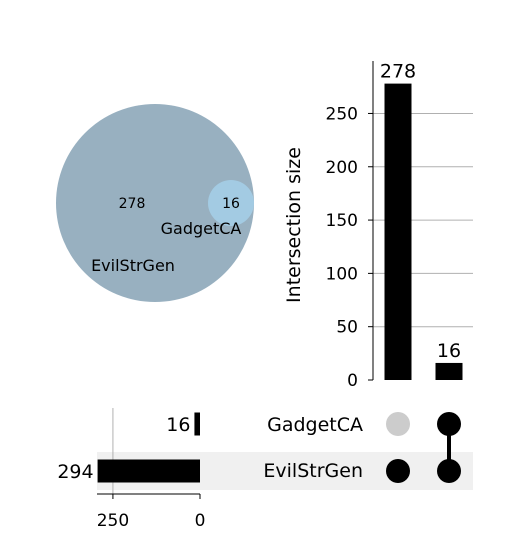  What do you see at coordinates (342, 274) in the screenshot?
I see `intersection-tick-label: 100` at bounding box center [342, 274].